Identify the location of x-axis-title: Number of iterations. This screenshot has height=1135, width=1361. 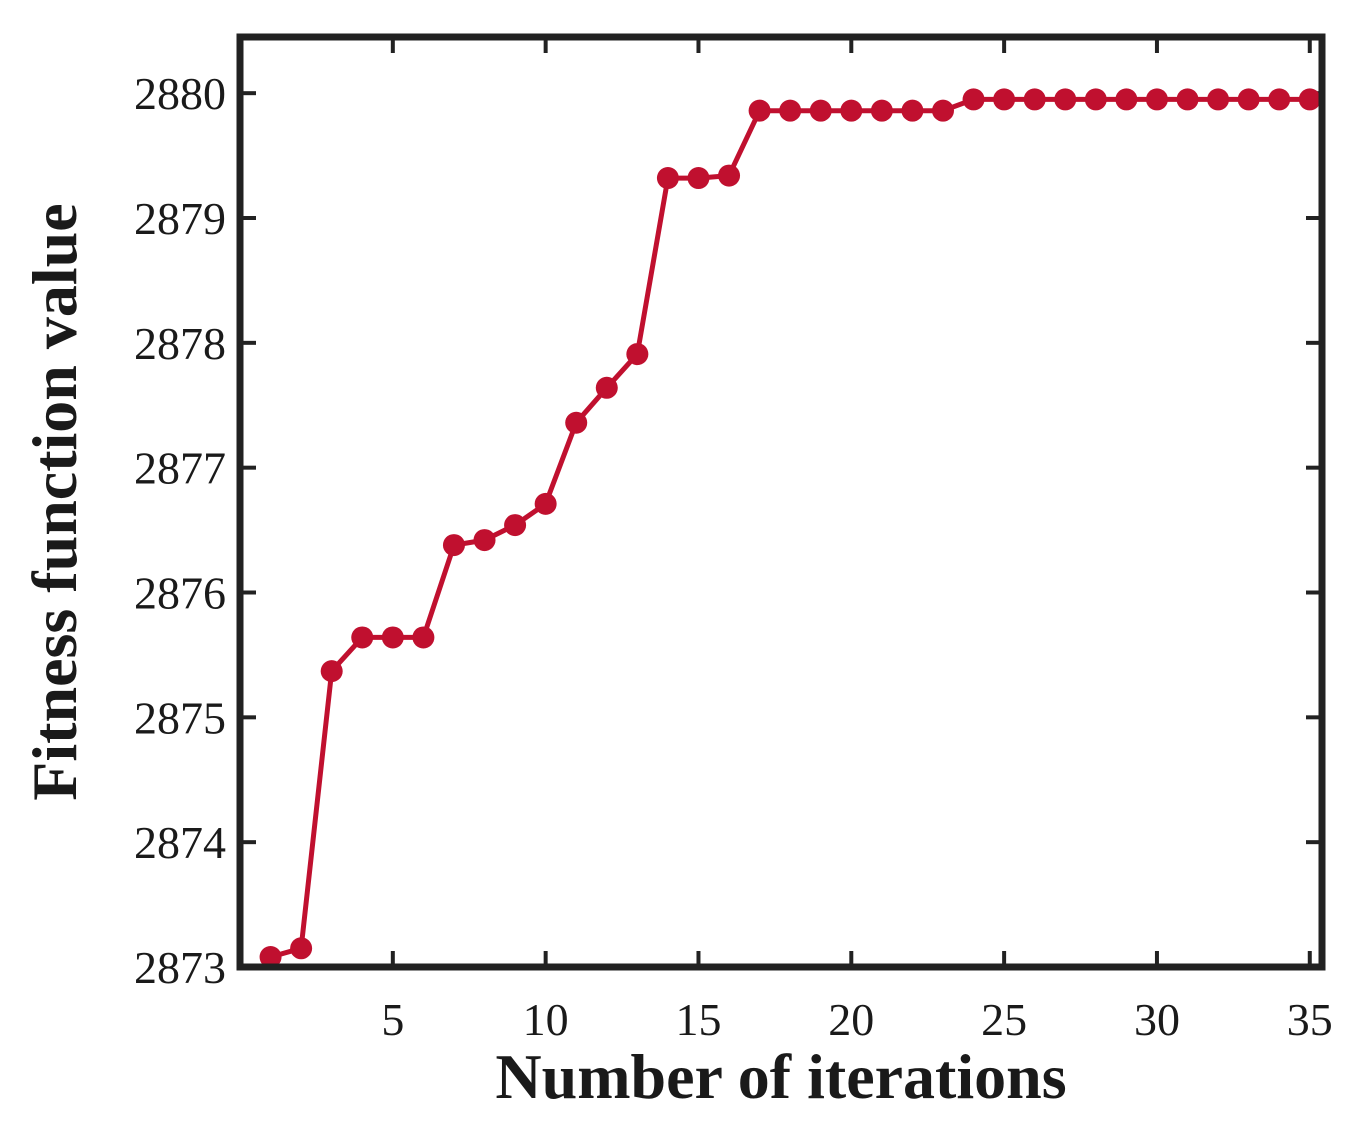
(780, 1076).